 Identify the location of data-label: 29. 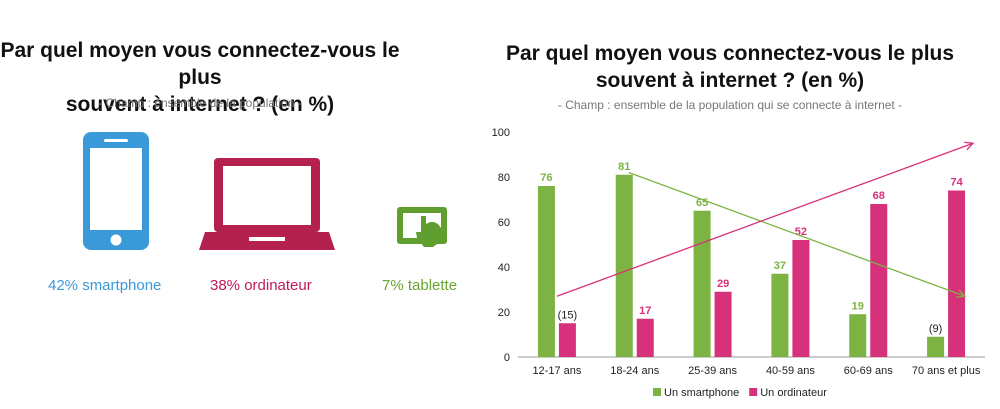
(723, 284).